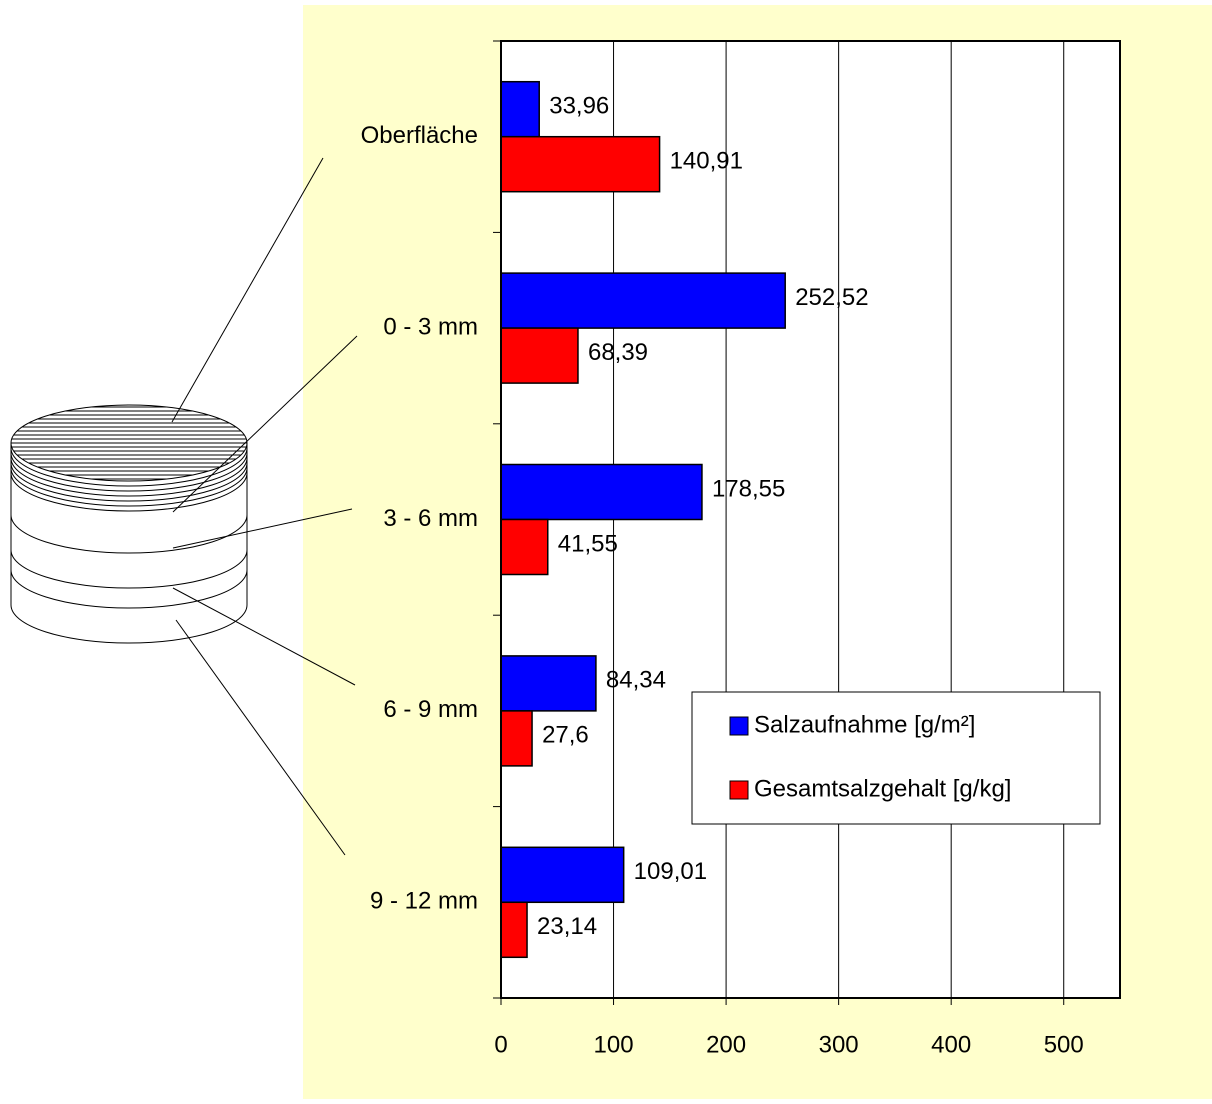 Image resolution: width=1212 pixels, height=1104 pixels. Describe the element at coordinates (588, 543) in the screenshot. I see `value-label: 41,55` at that location.